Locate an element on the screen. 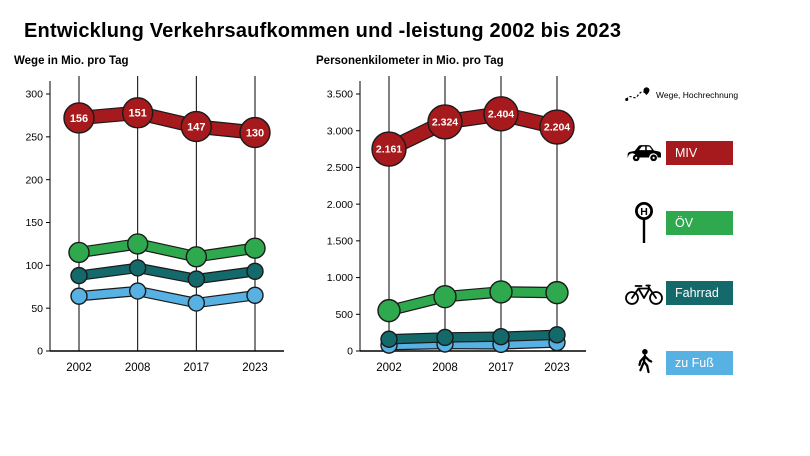 Image resolution: width=810 pixels, height=456 pixels. route-icon is located at coordinates (637, 94).